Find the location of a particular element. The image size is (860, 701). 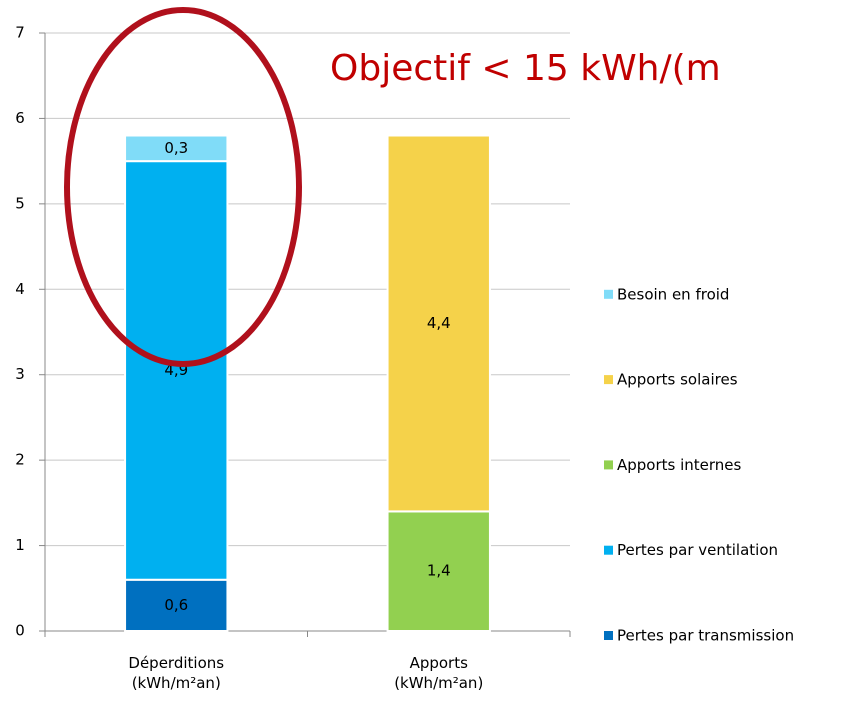

y-tick-label: 6 is located at coordinates (20, 118).